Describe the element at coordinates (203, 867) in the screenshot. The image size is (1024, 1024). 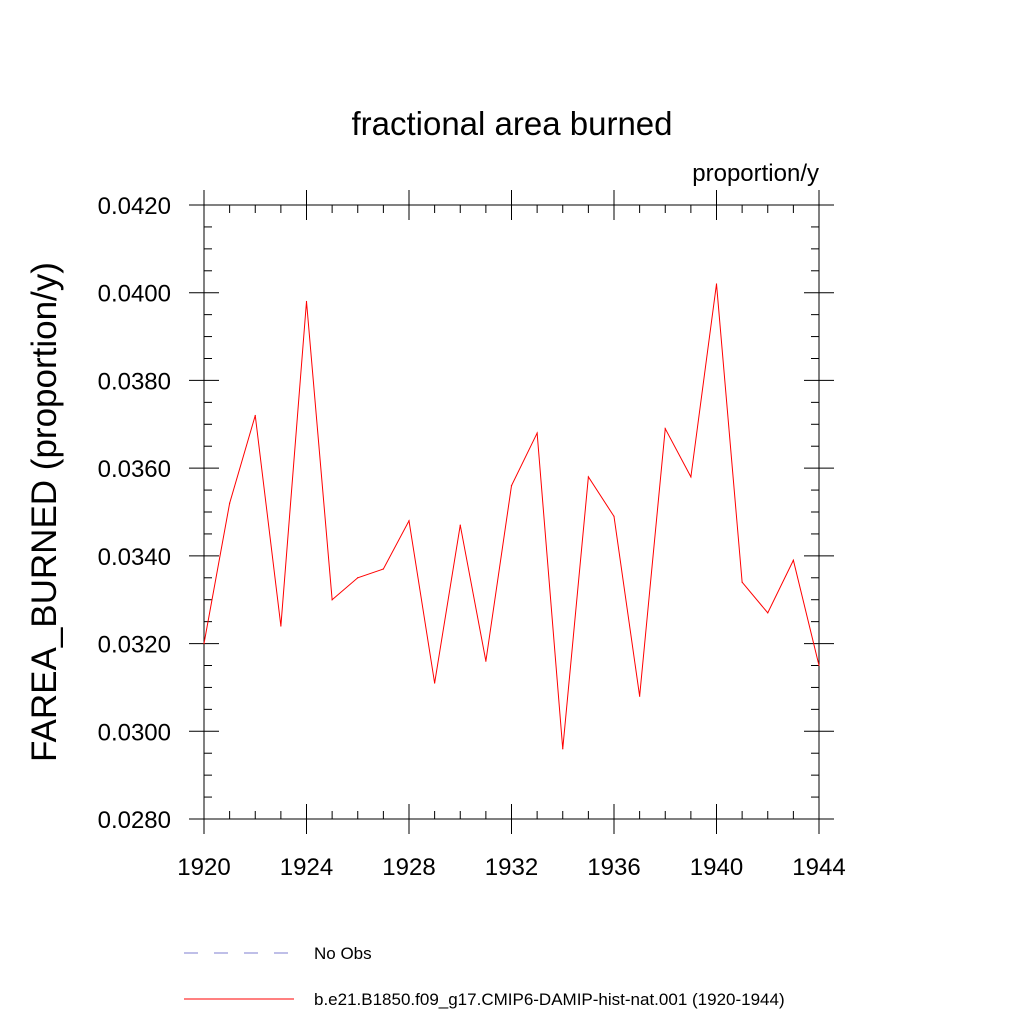
I see `x-tick-label: 1920` at that location.